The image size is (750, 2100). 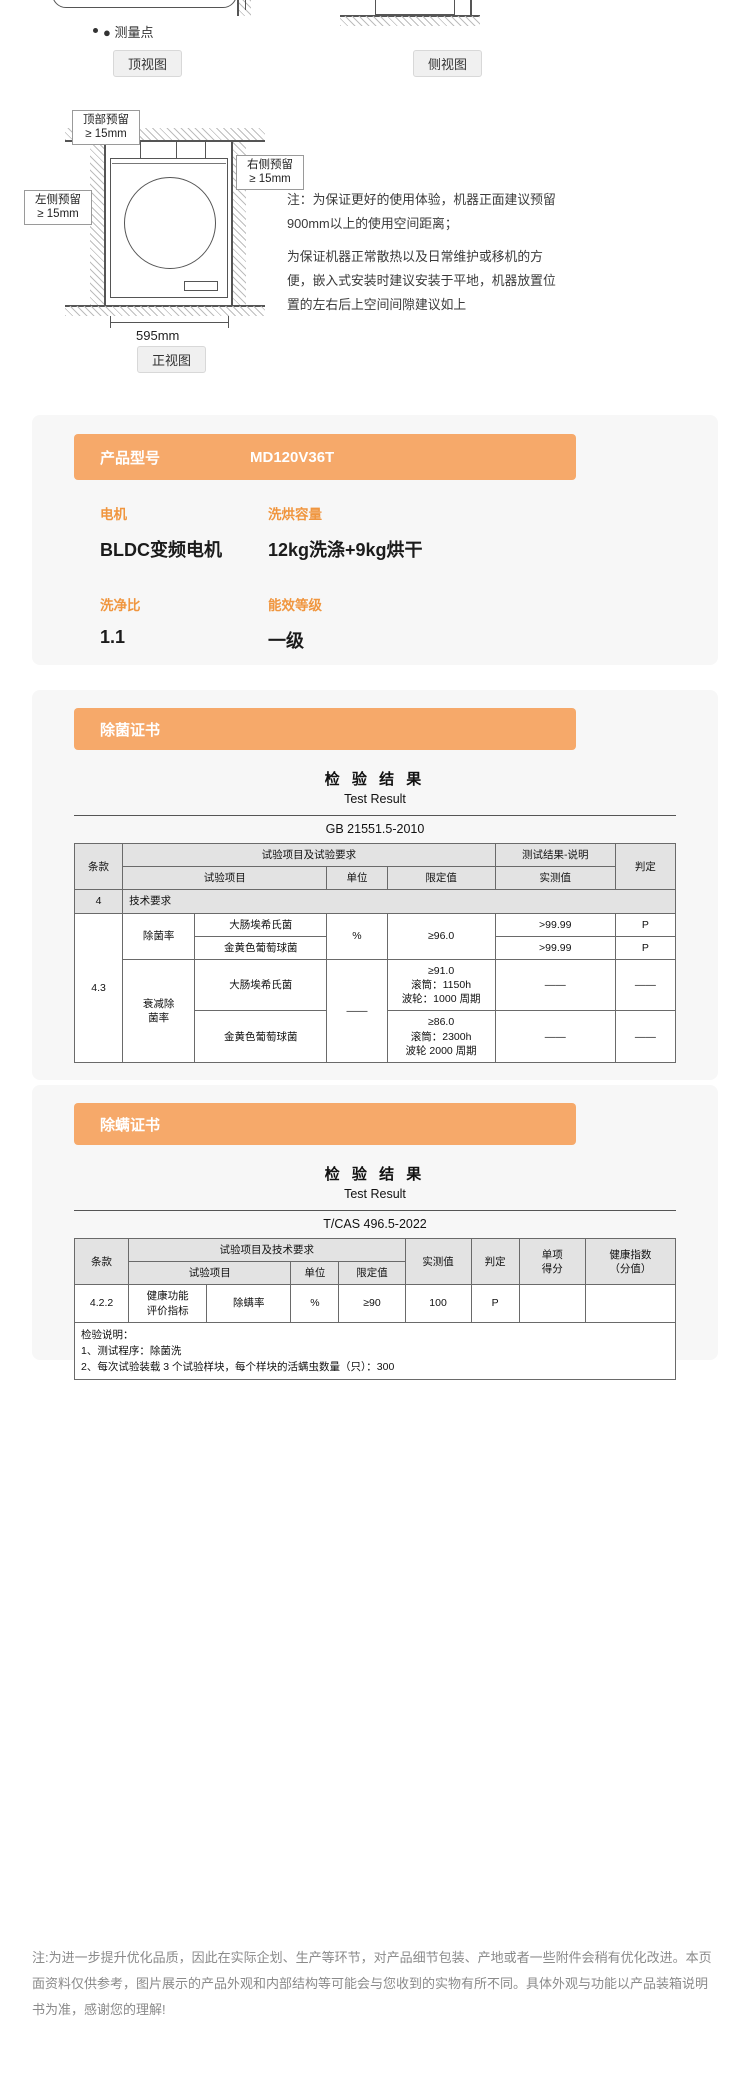 What do you see at coordinates (630, 1254) in the screenshot?
I see `th-health-line1: 健康指数` at bounding box center [630, 1254].